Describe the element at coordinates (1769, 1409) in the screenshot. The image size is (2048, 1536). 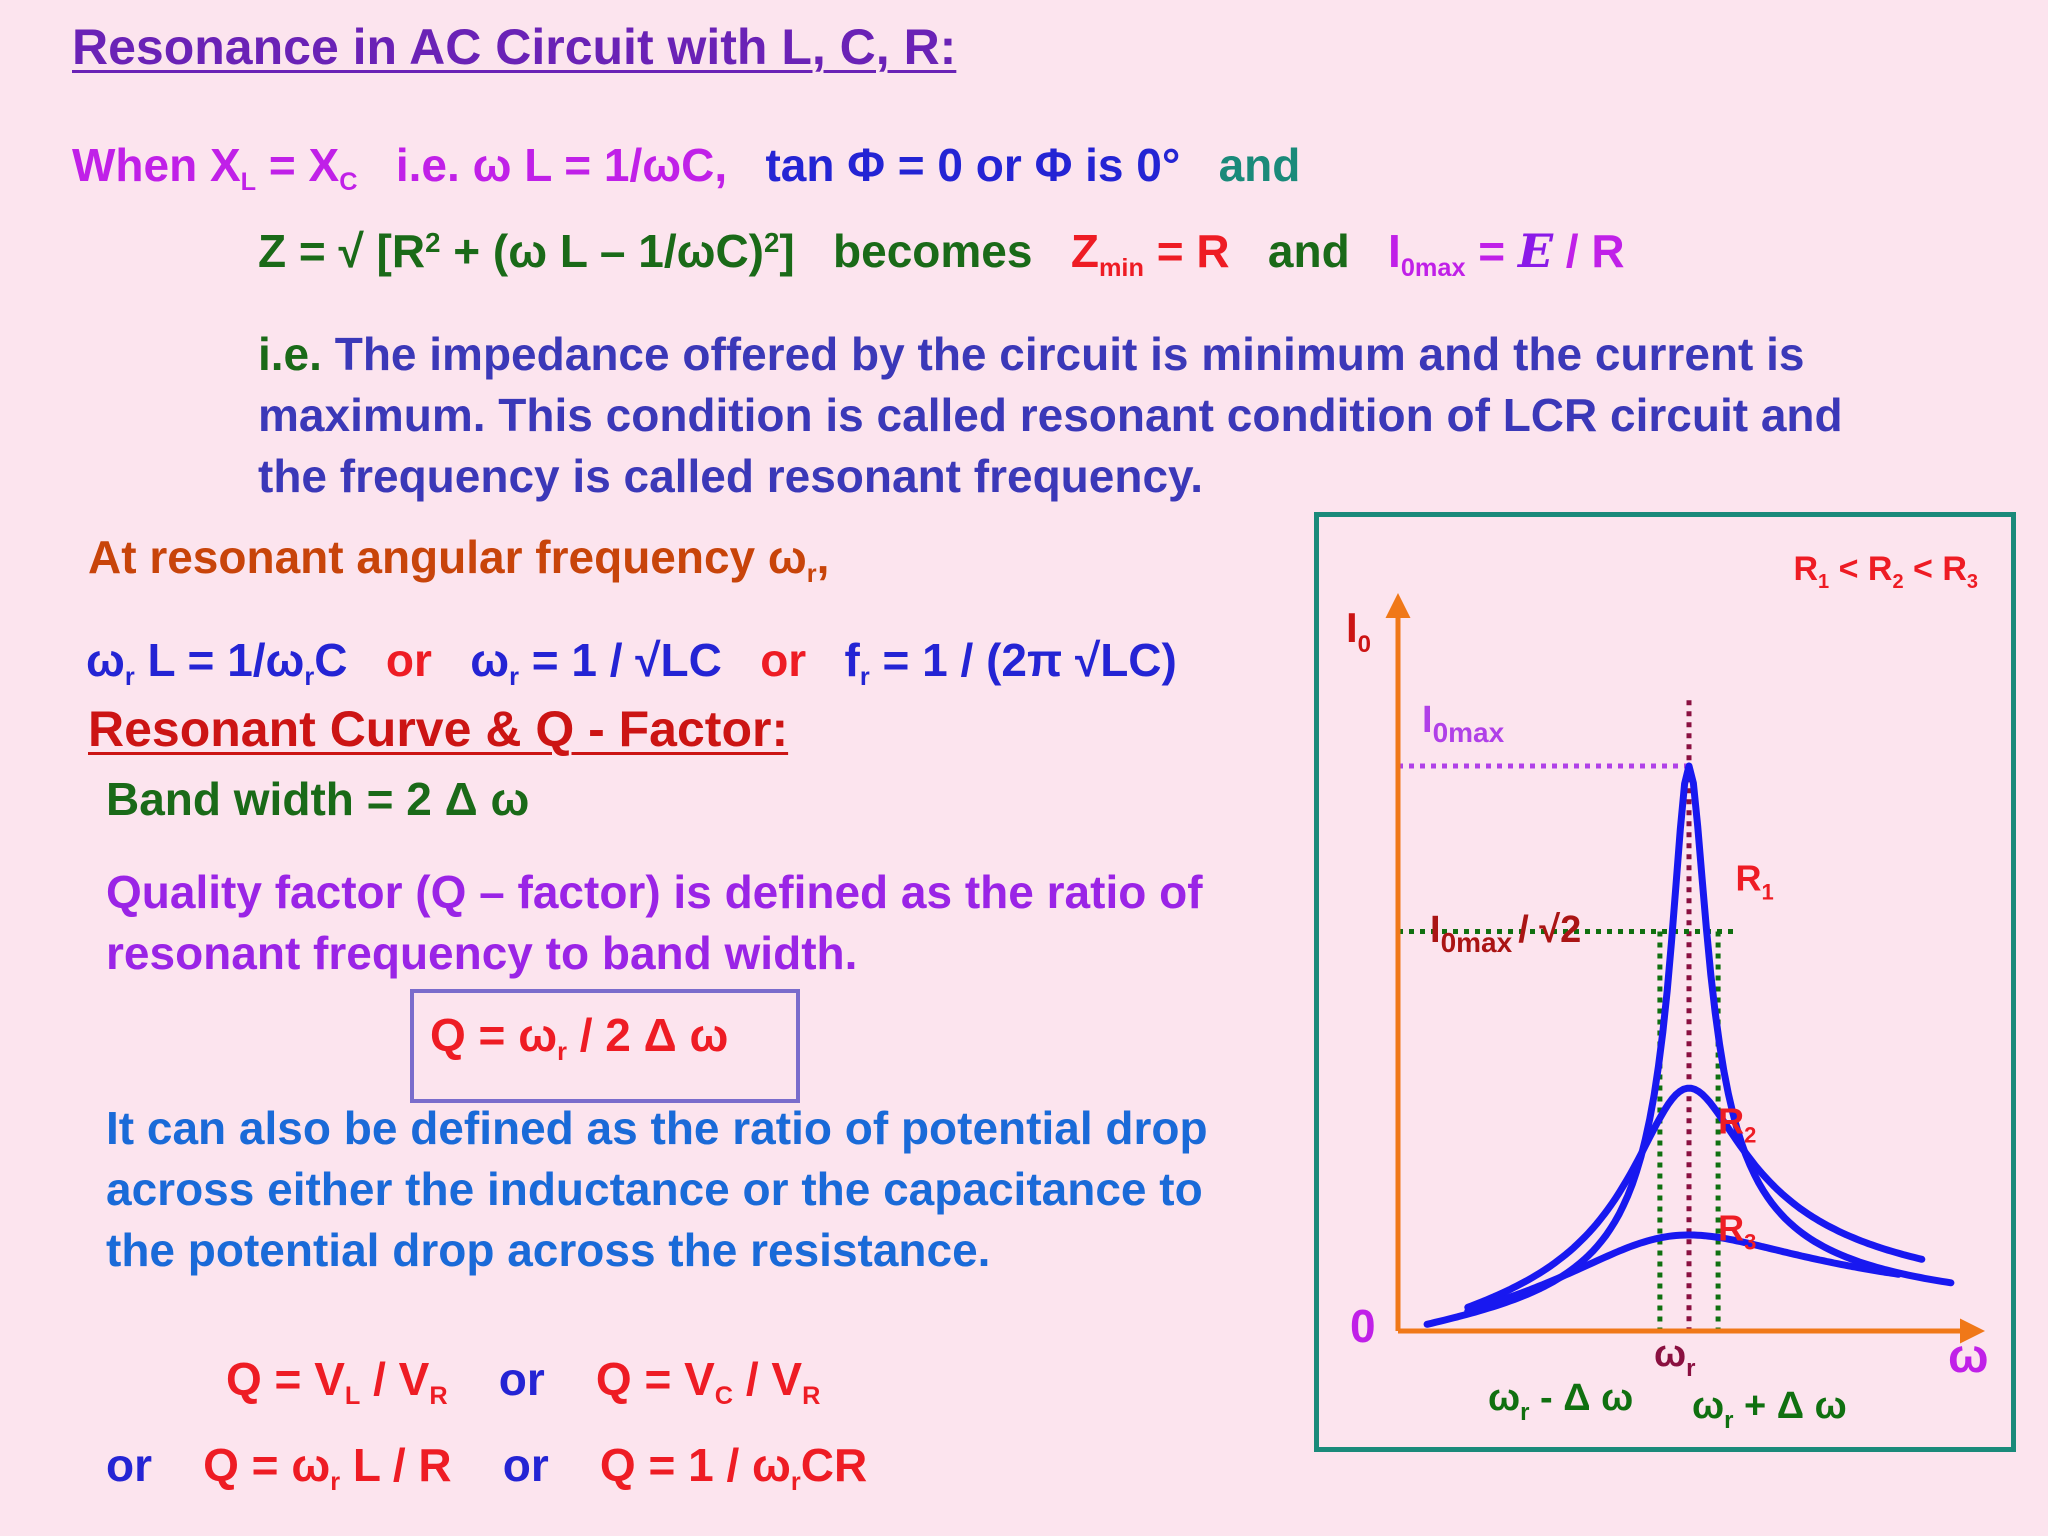
I see `wr-plus-label: ωr + Δ ω` at that location.